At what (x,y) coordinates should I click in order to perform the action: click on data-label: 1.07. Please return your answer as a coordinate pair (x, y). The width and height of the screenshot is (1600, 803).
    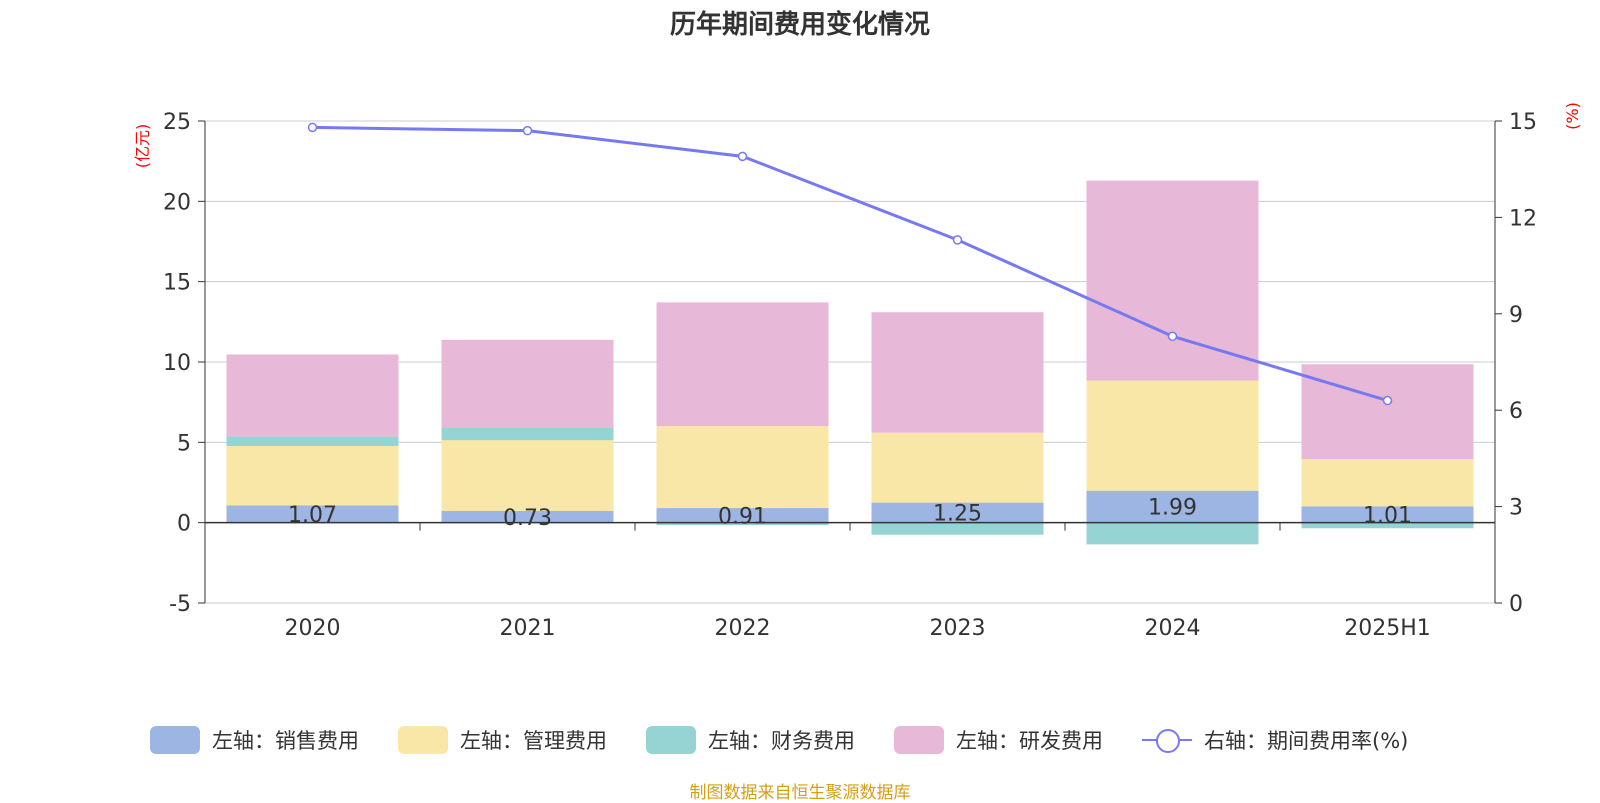
    Looking at the image, I should click on (312, 515).